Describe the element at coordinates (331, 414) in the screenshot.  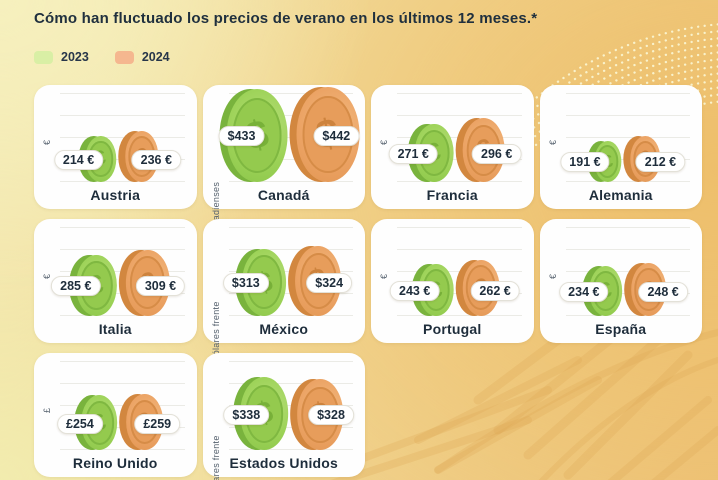
I see `price-label-2024: $328` at that location.